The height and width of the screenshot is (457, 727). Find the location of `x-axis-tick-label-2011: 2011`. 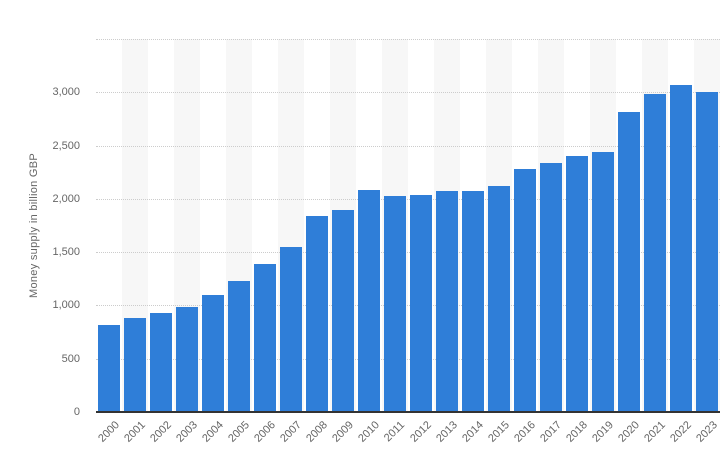

x-axis-tick-label-2011: 2011 is located at coordinates (395, 432).